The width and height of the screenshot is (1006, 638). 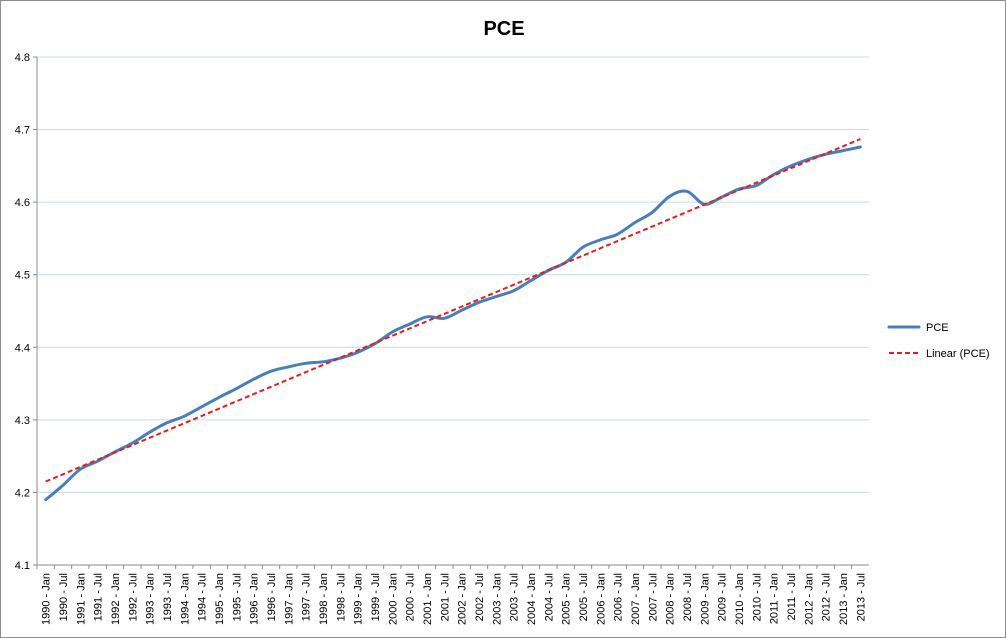 I want to click on x-tick-label: 2002 - Jan, so click(x=463, y=599).